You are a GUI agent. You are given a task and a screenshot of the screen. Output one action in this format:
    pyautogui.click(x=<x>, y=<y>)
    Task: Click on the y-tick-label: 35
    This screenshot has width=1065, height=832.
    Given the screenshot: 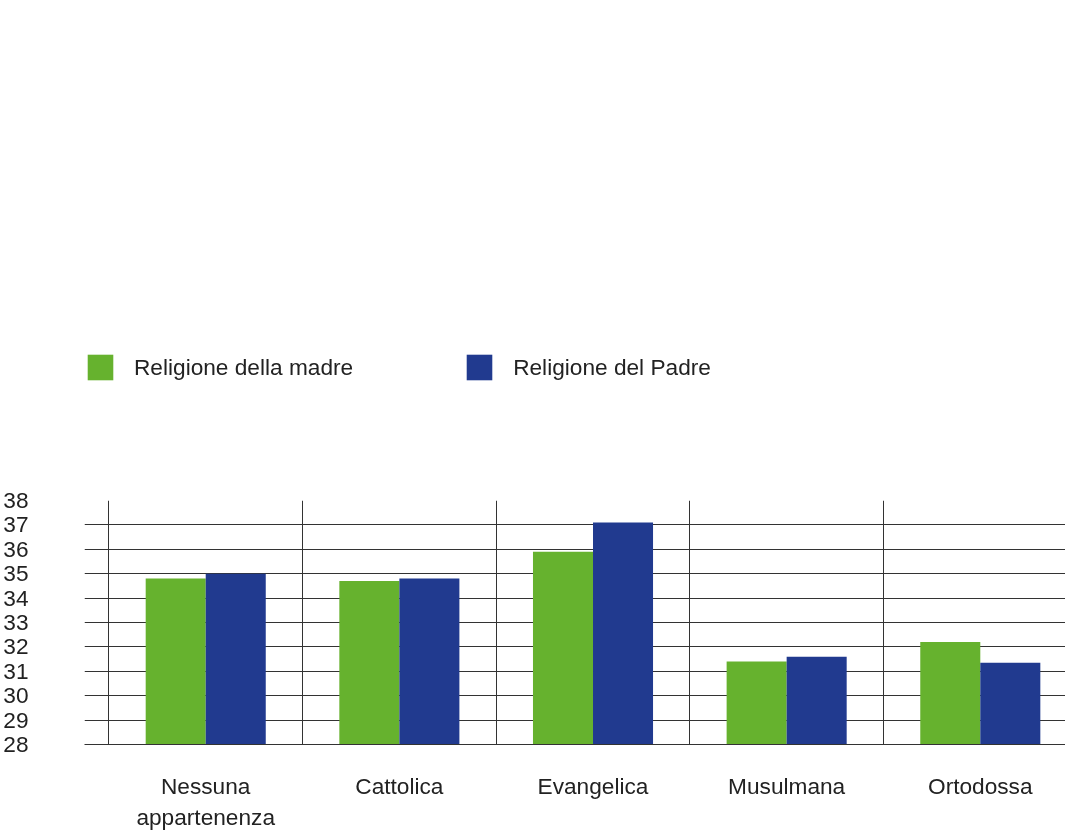 What is the action you would take?
    pyautogui.click(x=16, y=573)
    